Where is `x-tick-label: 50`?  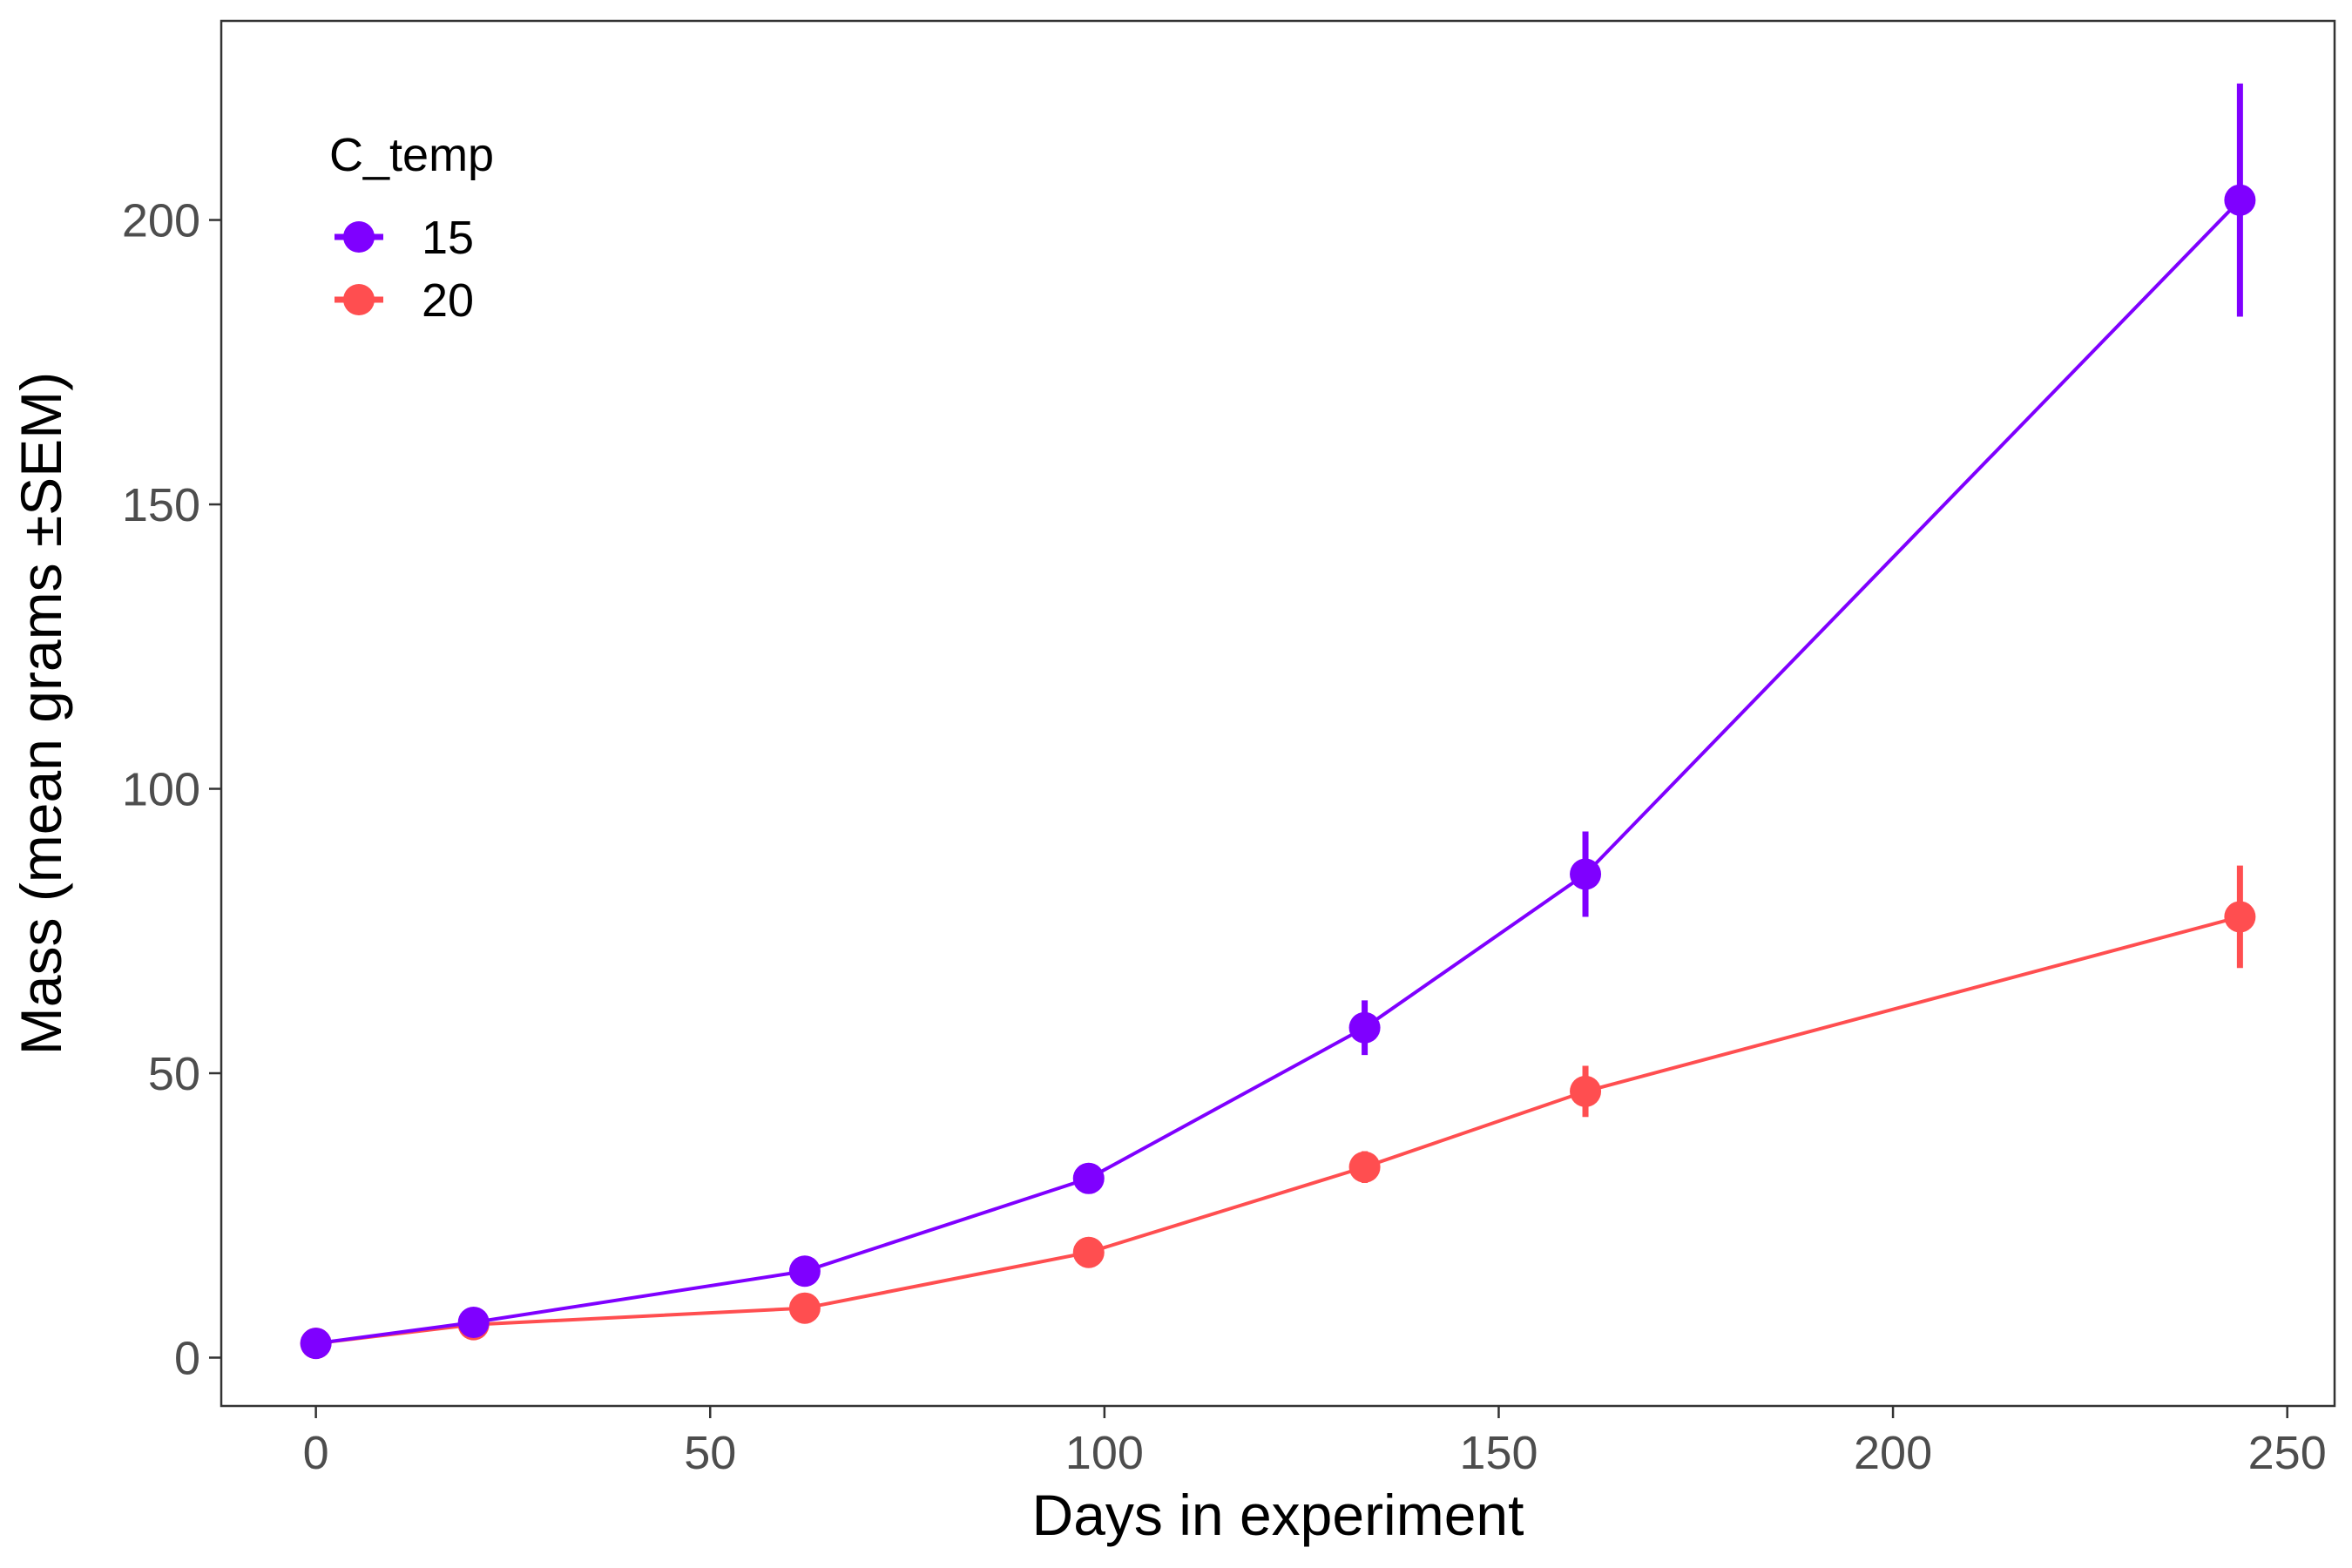
x-tick-label: 50 is located at coordinates (710, 1453).